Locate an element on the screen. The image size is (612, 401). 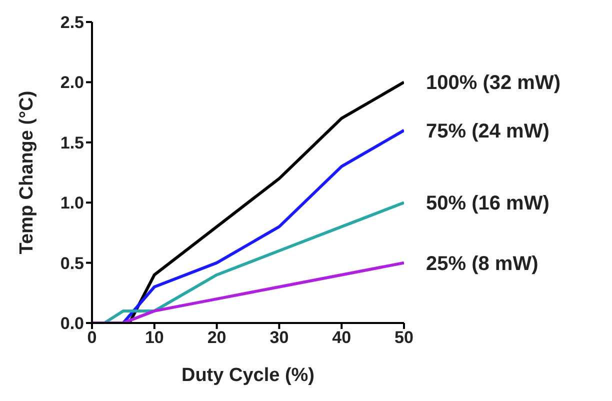
x-tick-label: 10 is located at coordinates (154, 338).